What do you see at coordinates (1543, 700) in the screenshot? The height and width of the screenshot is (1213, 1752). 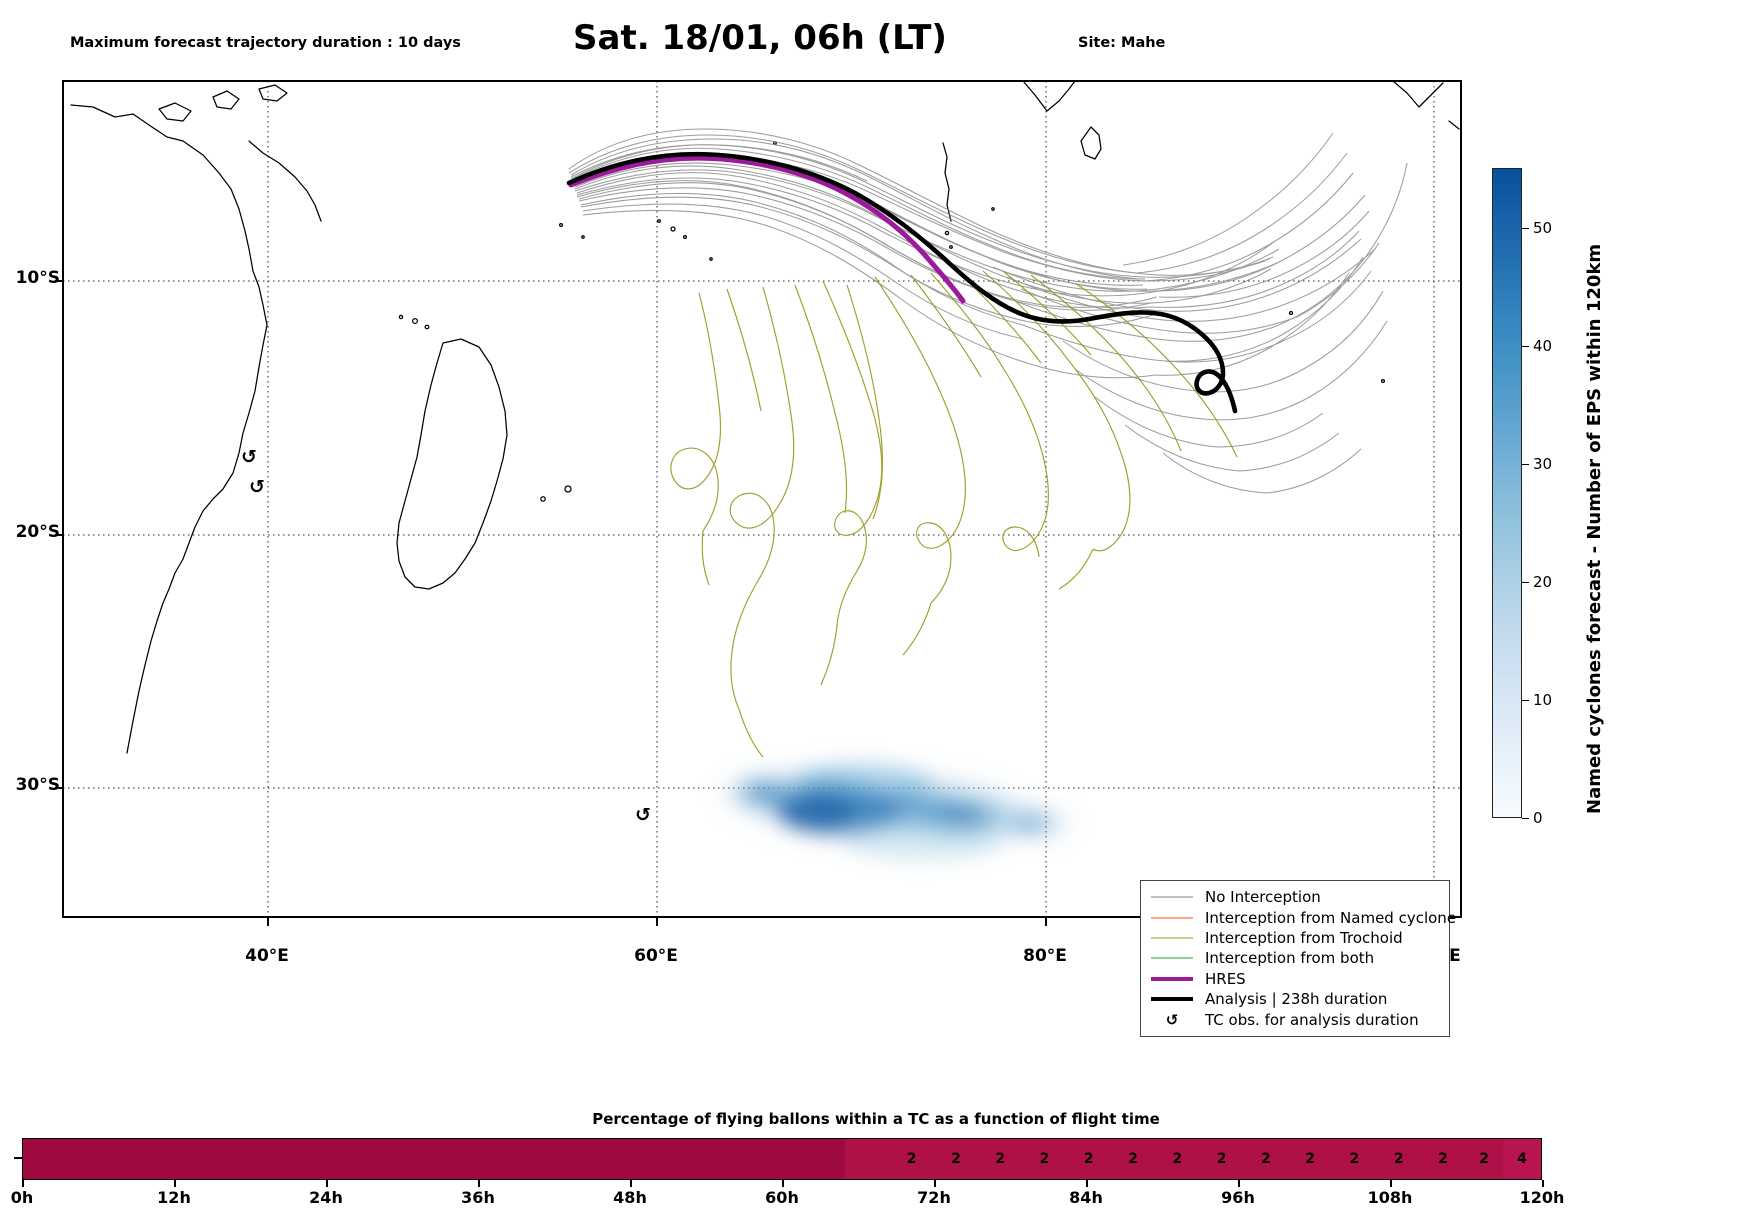 I see `colorbar-ticklabel-10: 10` at bounding box center [1543, 700].